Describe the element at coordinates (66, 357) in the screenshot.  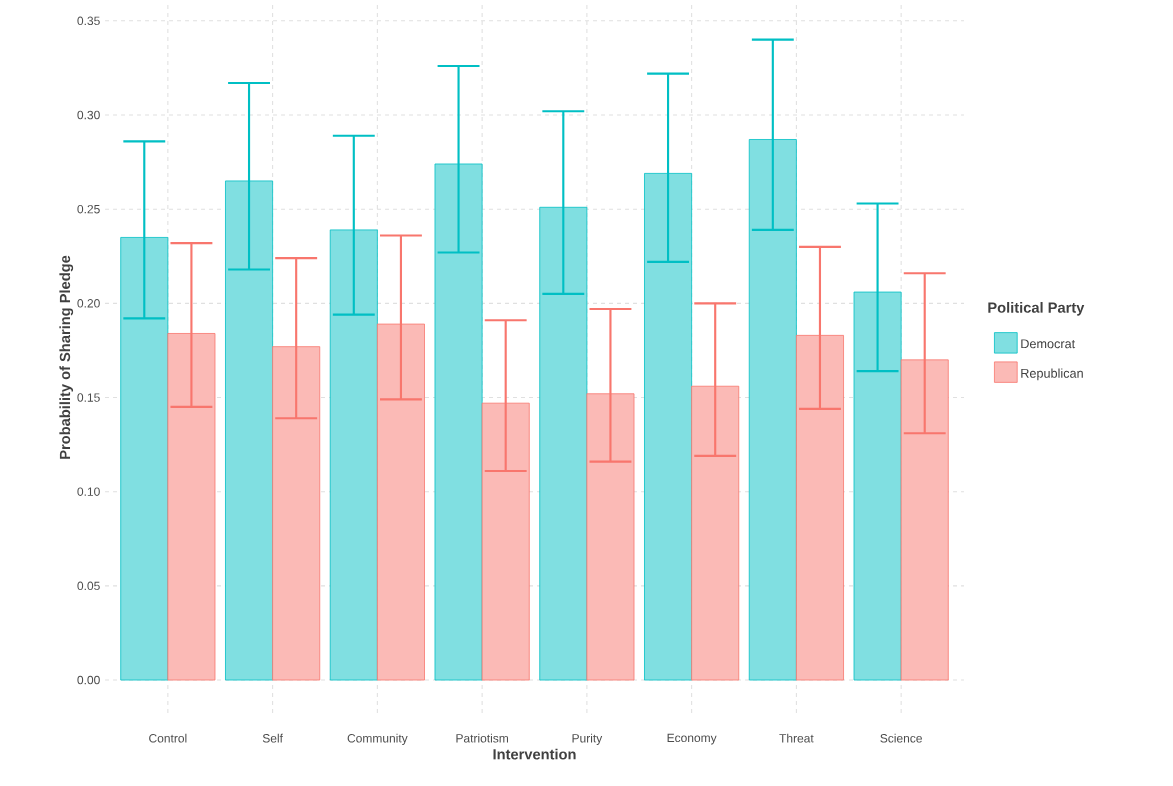
I see `y-axis-title: Probability of Sharing Pledge` at that location.